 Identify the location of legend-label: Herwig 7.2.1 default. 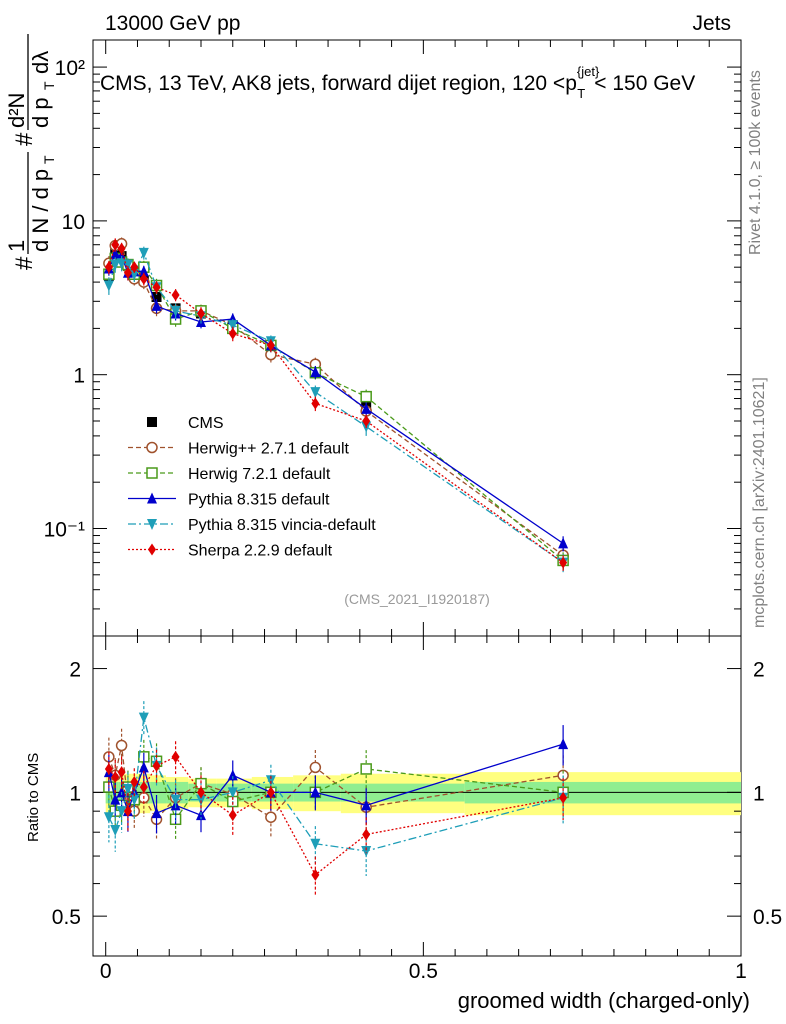
(259, 474).